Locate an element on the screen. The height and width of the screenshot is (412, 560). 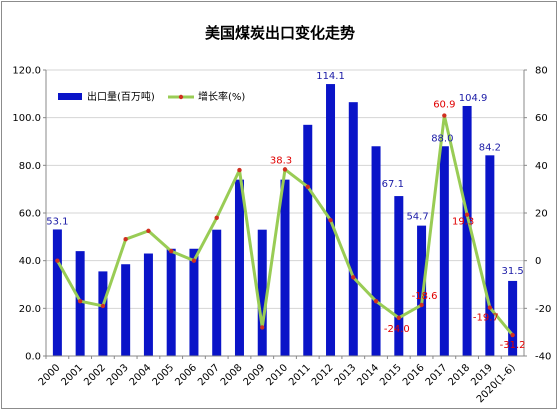
x-tick-label: 2000 is located at coordinates (50, 375).